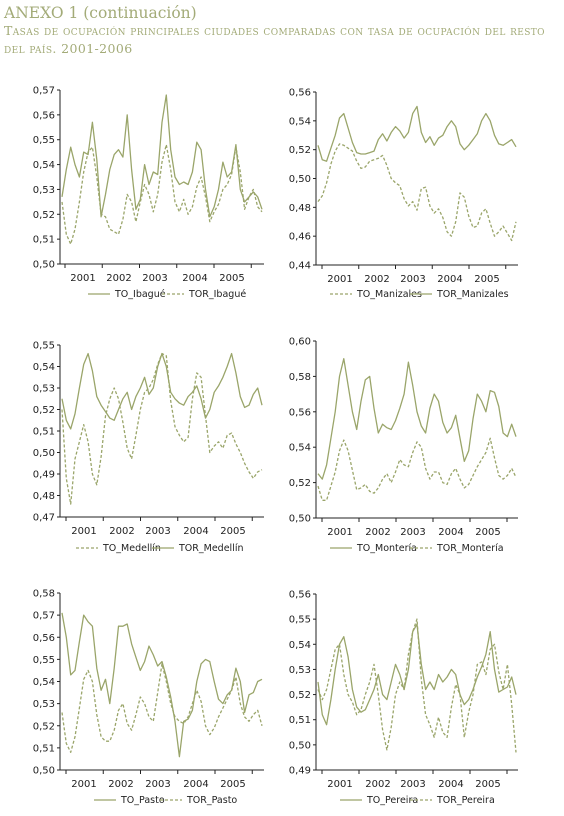 This screenshot has width=564, height=816. I want to click on legend-label: TOR_Ibagué, so click(217, 294).